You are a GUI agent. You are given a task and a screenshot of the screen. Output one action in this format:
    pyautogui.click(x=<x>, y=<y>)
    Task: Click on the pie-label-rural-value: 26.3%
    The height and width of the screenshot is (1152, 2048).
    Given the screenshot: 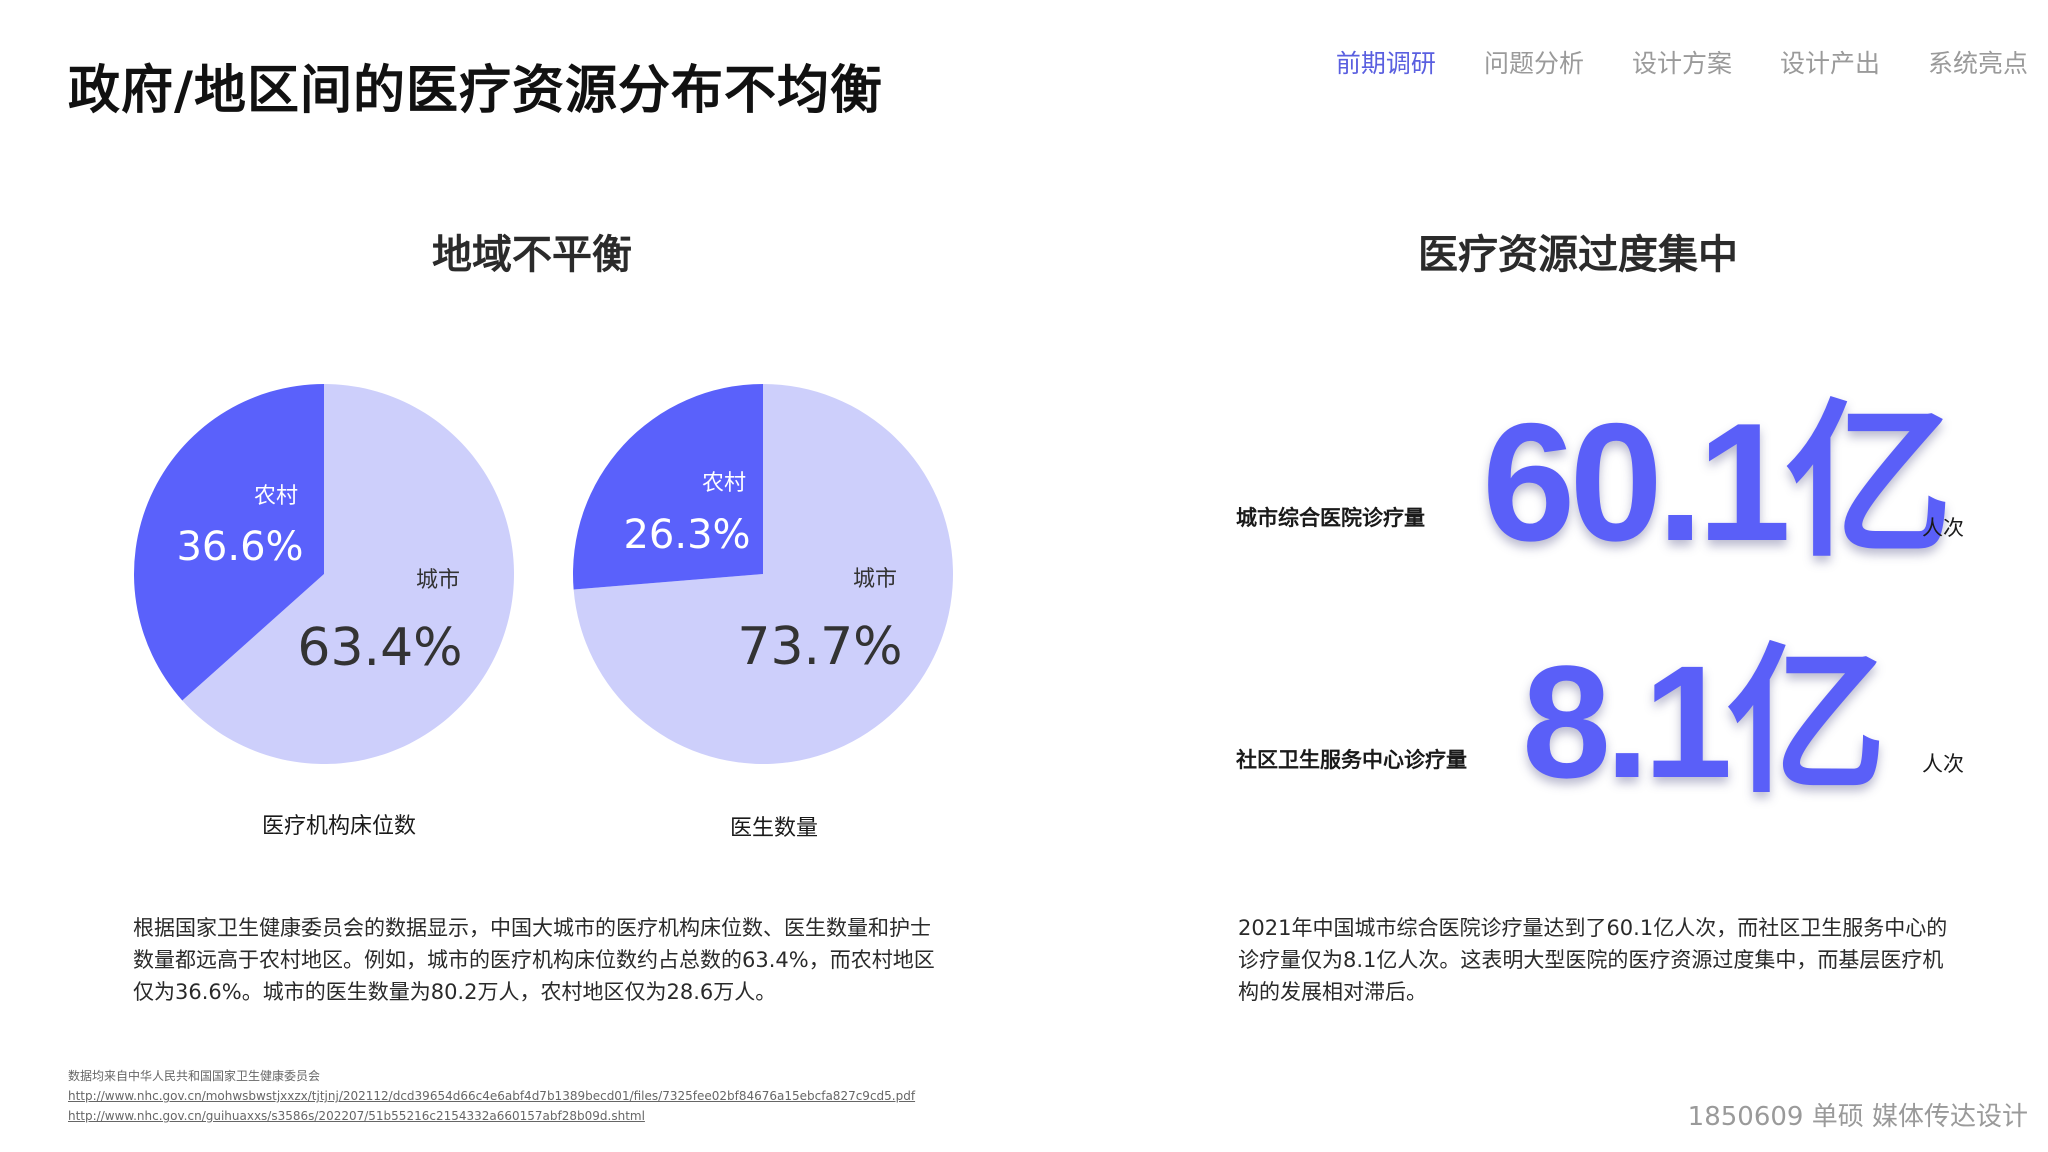 What is the action you would take?
    pyautogui.click(x=686, y=535)
    